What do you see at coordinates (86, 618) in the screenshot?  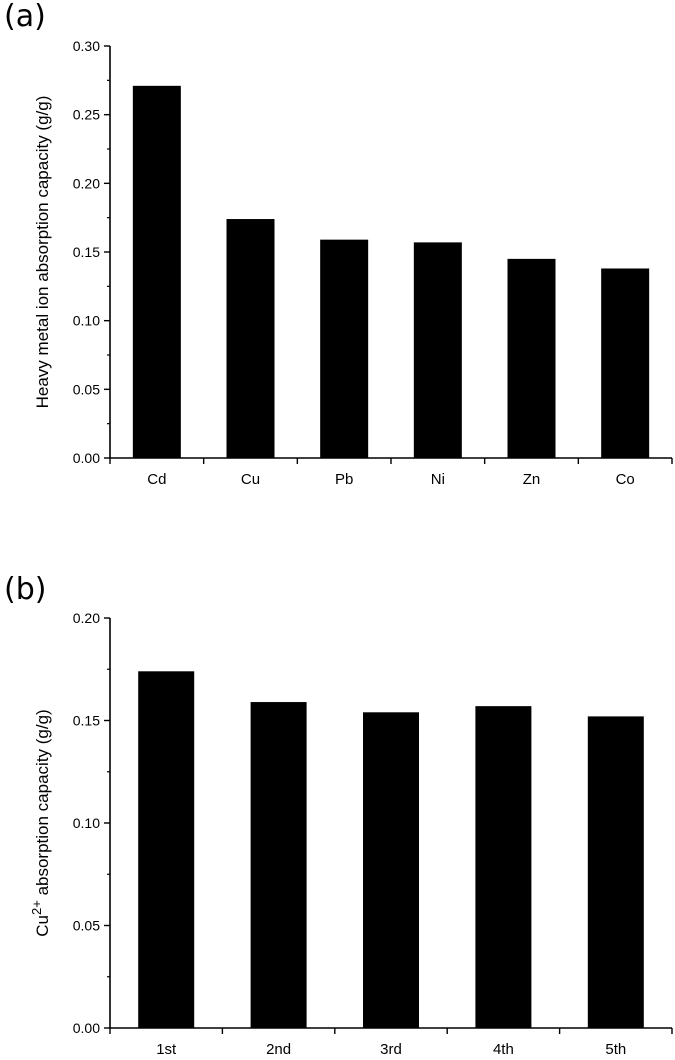 I see `y-tick-label-b: 0.20` at bounding box center [86, 618].